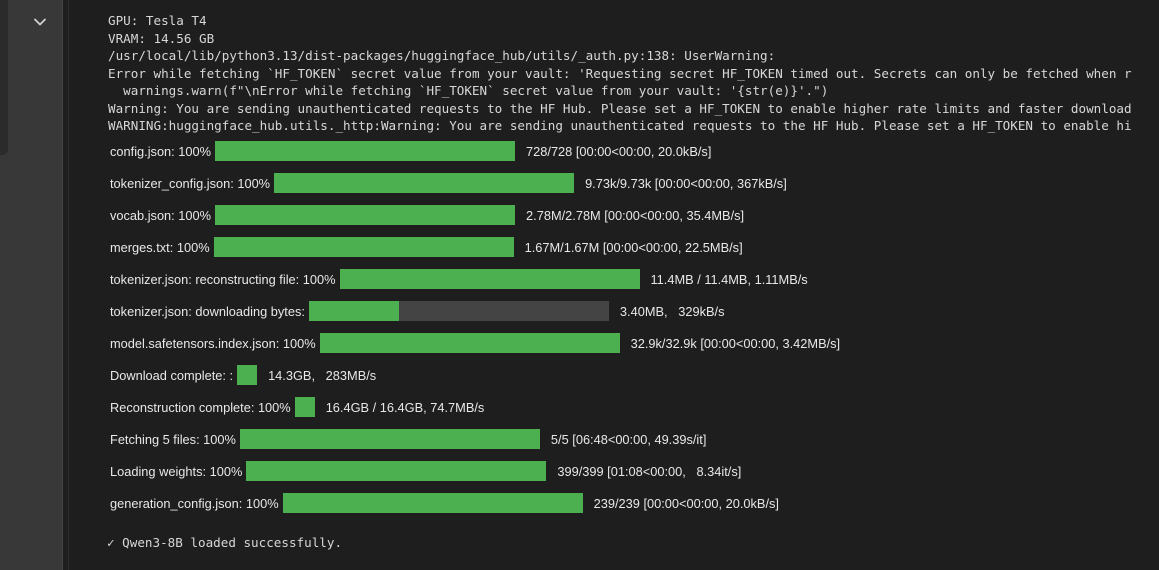 This screenshot has width=1159, height=570. What do you see at coordinates (160, 247) in the screenshot?
I see `progress-label: merges.txt: 100%` at bounding box center [160, 247].